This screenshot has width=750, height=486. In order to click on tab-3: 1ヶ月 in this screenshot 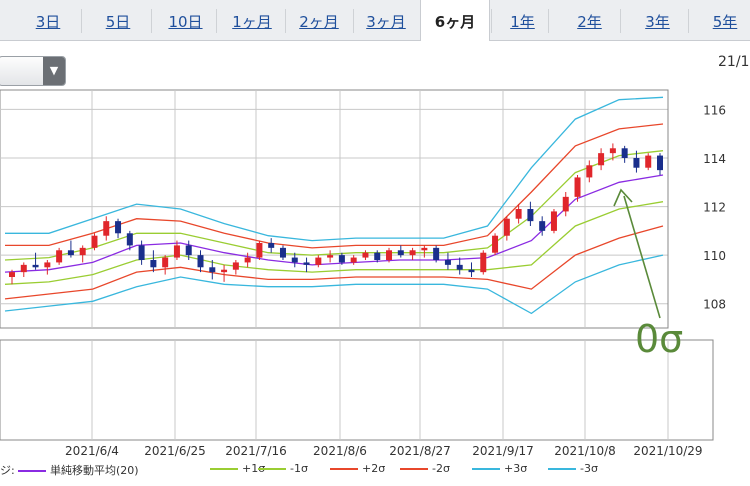, I will do `click(252, 22)`.